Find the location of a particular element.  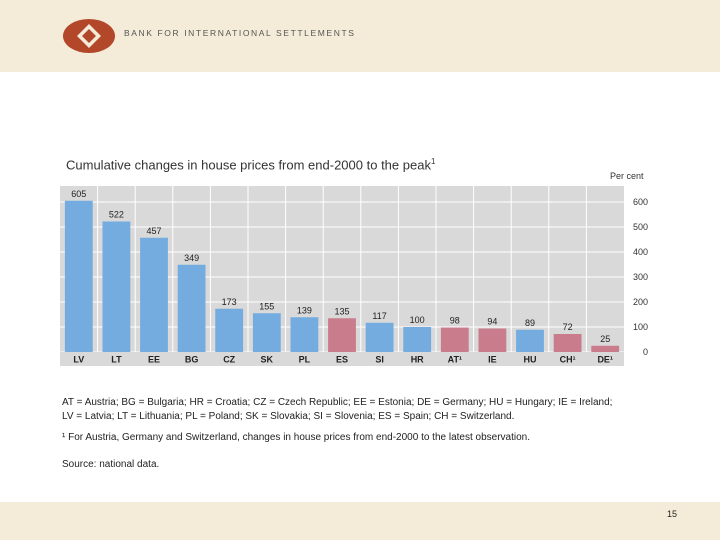

bar-SI is located at coordinates (379, 337).